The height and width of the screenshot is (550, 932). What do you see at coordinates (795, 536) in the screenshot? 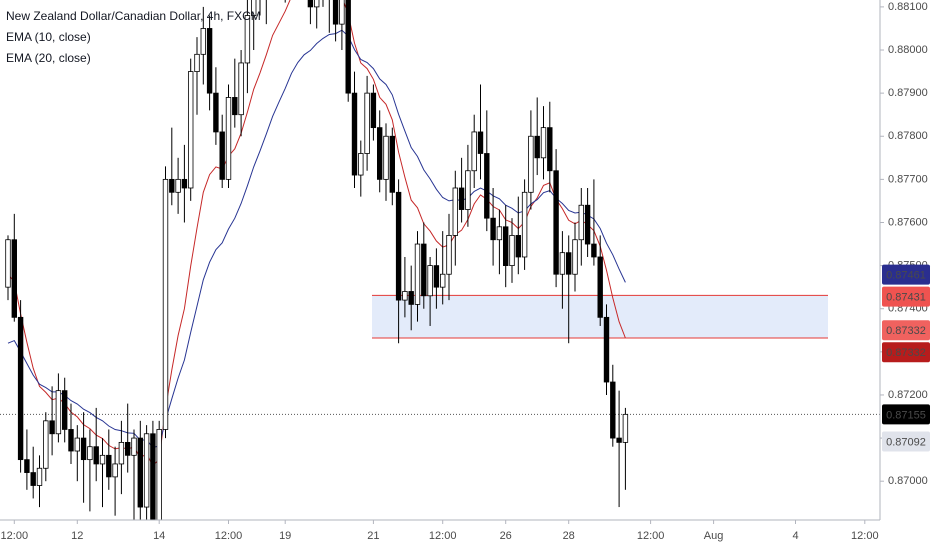
I see `x-tick-label: 4` at bounding box center [795, 536].